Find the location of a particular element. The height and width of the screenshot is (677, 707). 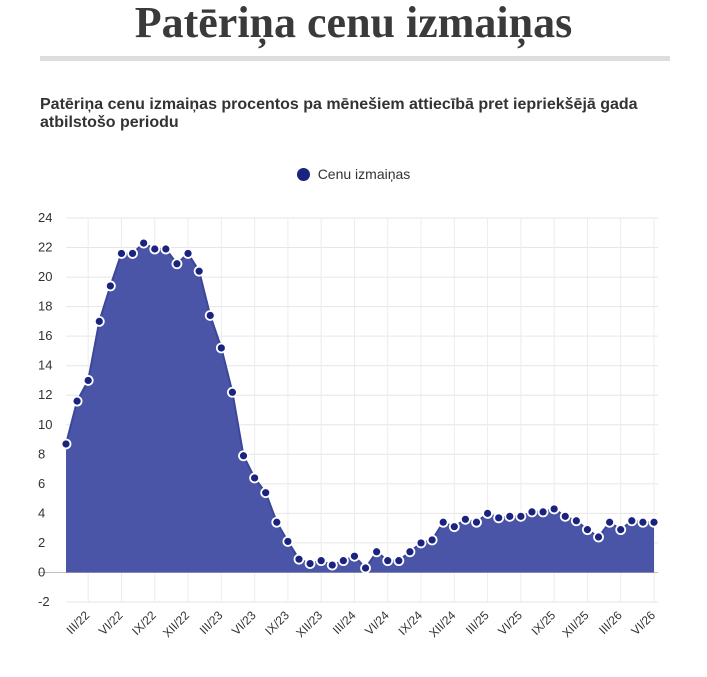

x-tick-label: IX/24 is located at coordinates (410, 623).